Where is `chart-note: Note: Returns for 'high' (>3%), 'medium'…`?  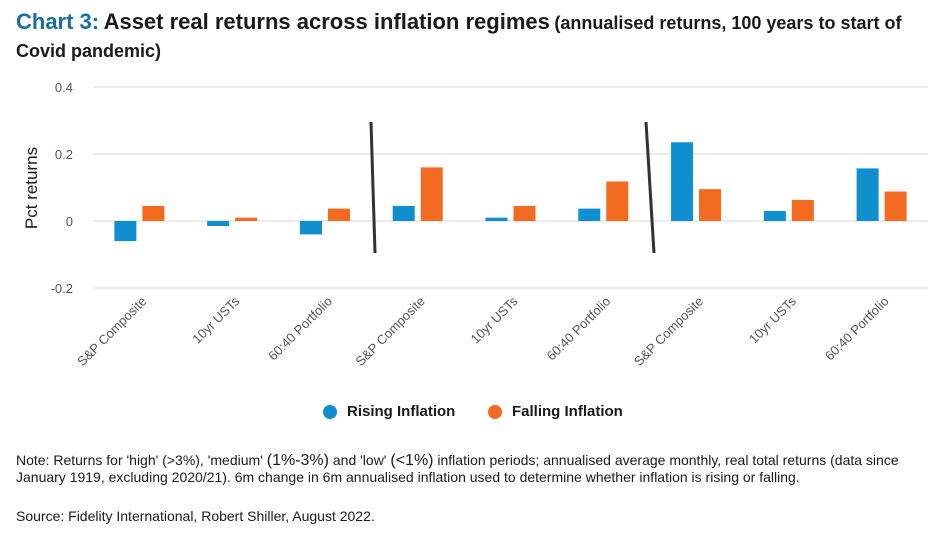 chart-note: Note: Returns for 'high' (>3%), 'medium'… is located at coordinates (468, 469).